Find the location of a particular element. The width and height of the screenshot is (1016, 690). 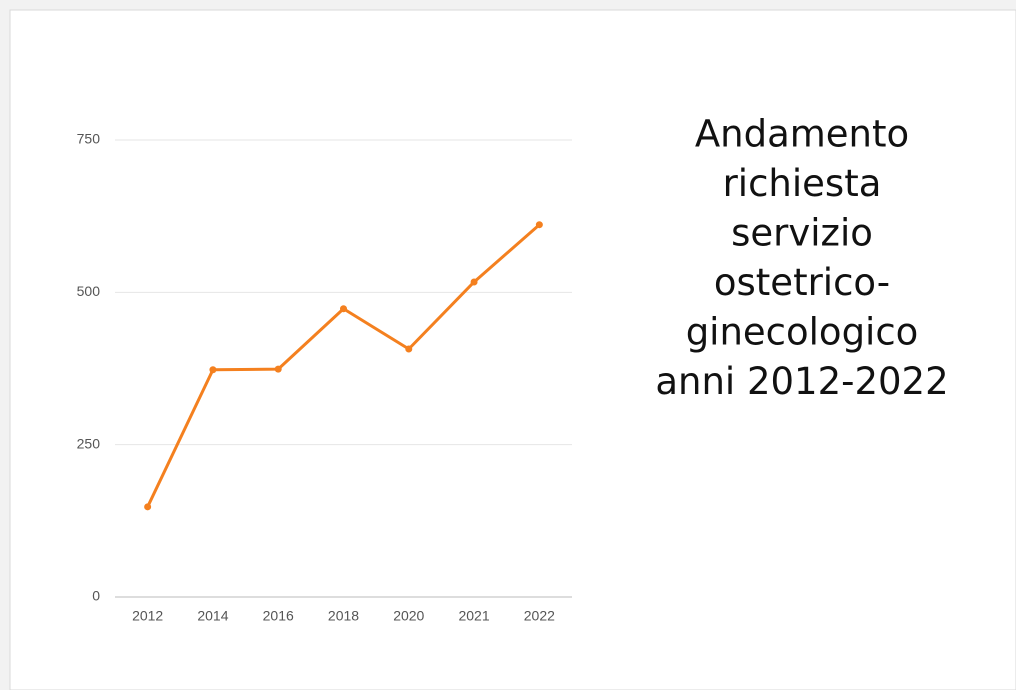

x-tick-label: 2020 is located at coordinates (408, 616).